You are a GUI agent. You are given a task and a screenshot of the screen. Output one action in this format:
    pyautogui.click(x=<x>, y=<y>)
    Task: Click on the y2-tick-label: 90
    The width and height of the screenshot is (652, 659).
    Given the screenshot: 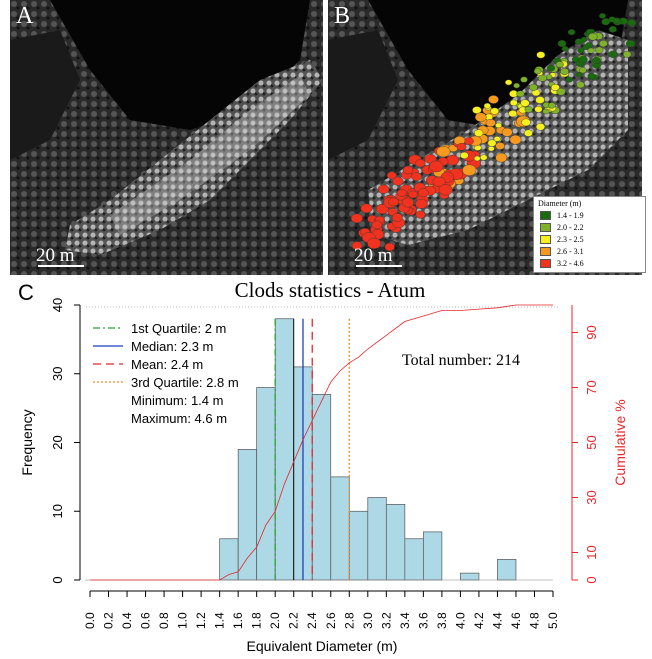 What is the action you would take?
    pyautogui.click(x=591, y=332)
    